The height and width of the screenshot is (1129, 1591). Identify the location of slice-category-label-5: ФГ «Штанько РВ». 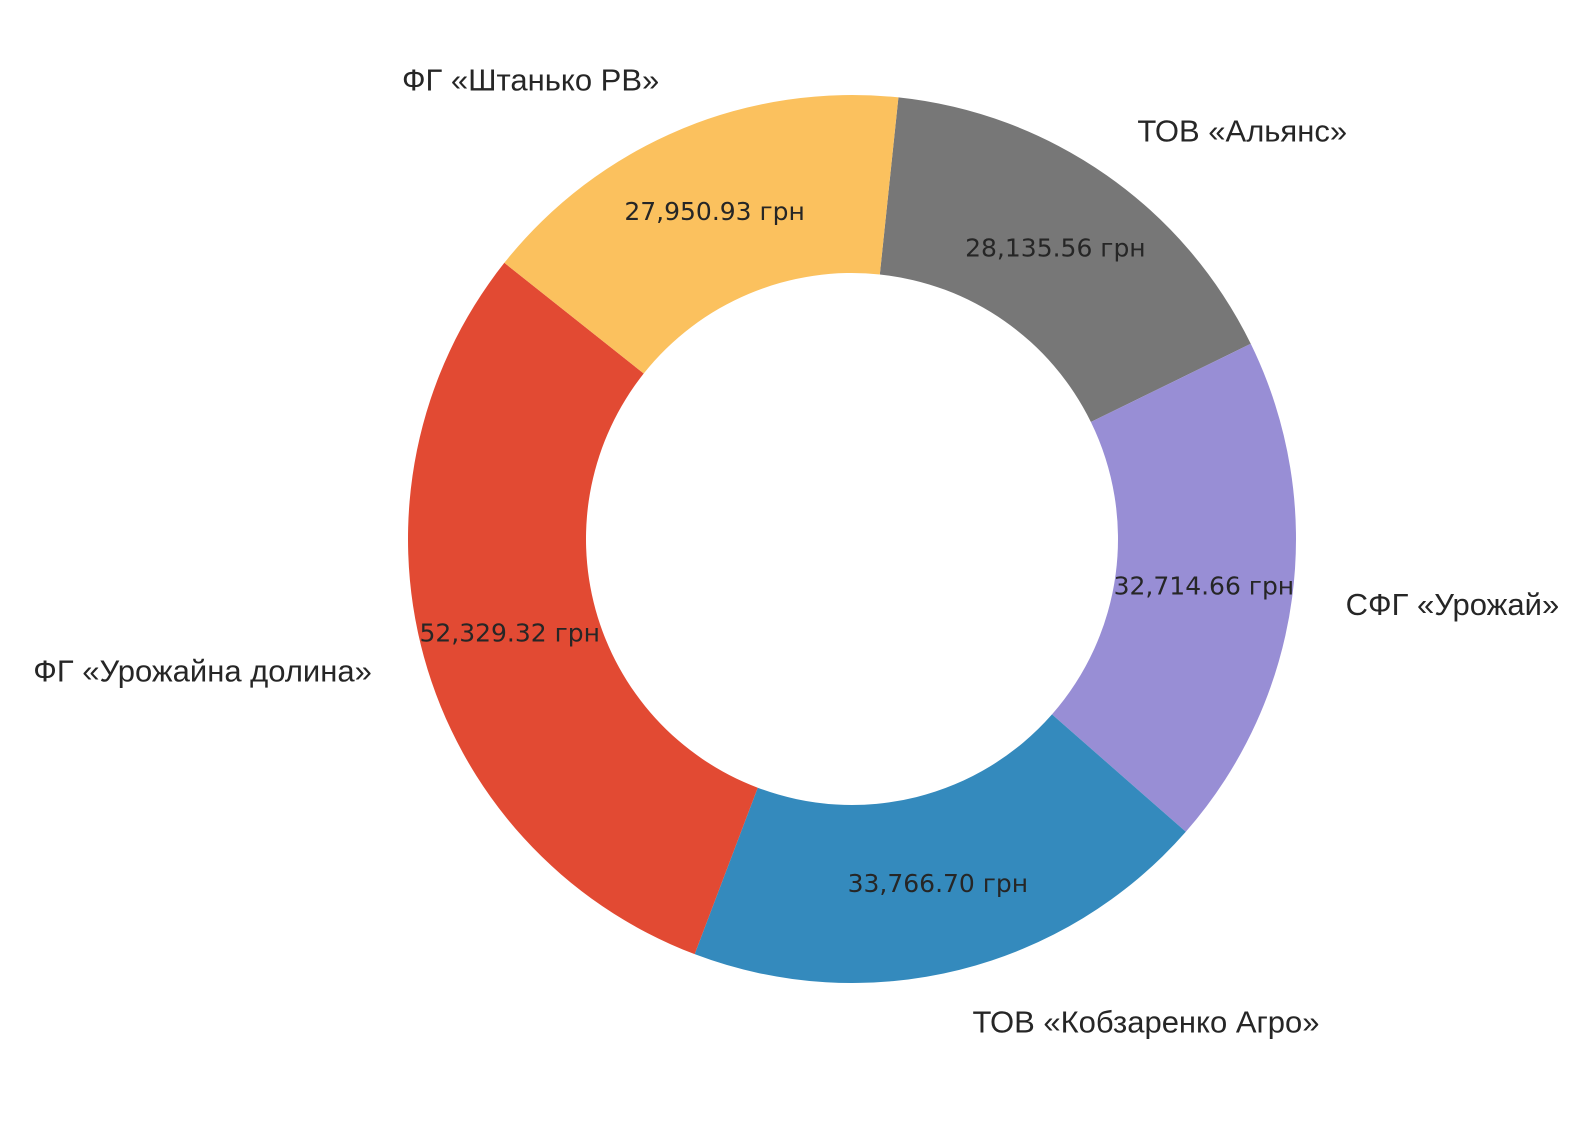
(530, 79).